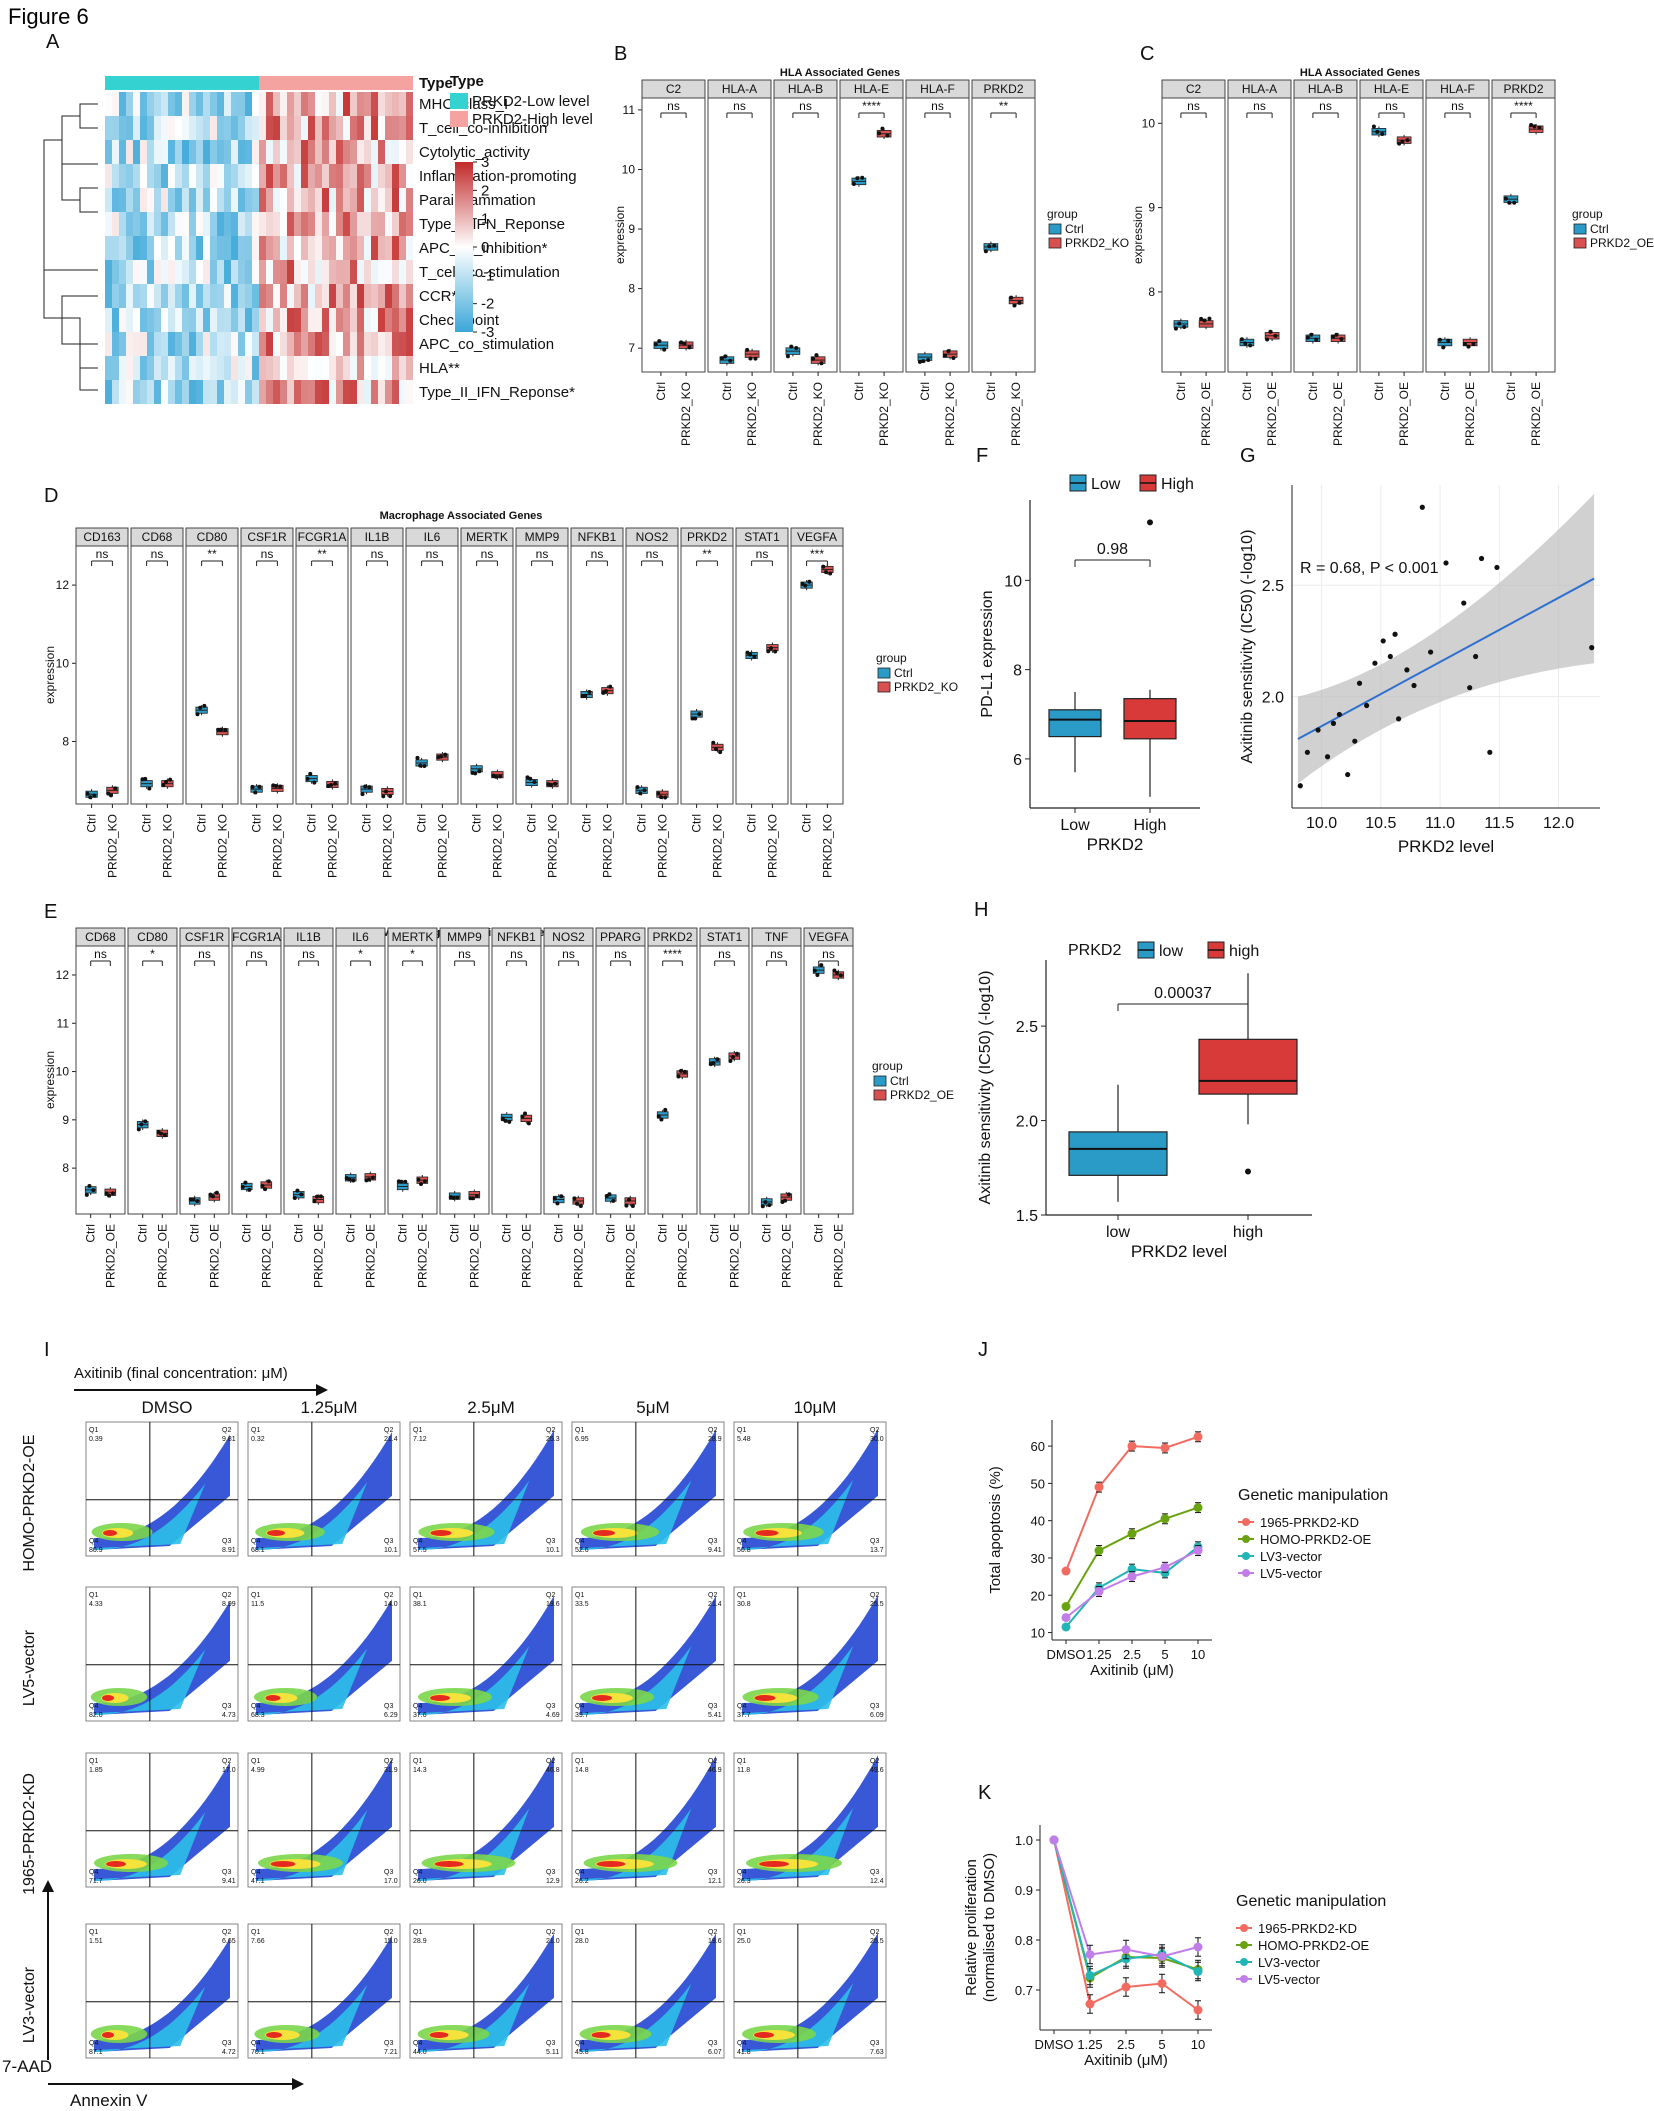 Image resolution: width=1654 pixels, height=2111 pixels. Describe the element at coordinates (1024, 1890) in the screenshot. I see `line-y-tick-label: 0.9` at that location.